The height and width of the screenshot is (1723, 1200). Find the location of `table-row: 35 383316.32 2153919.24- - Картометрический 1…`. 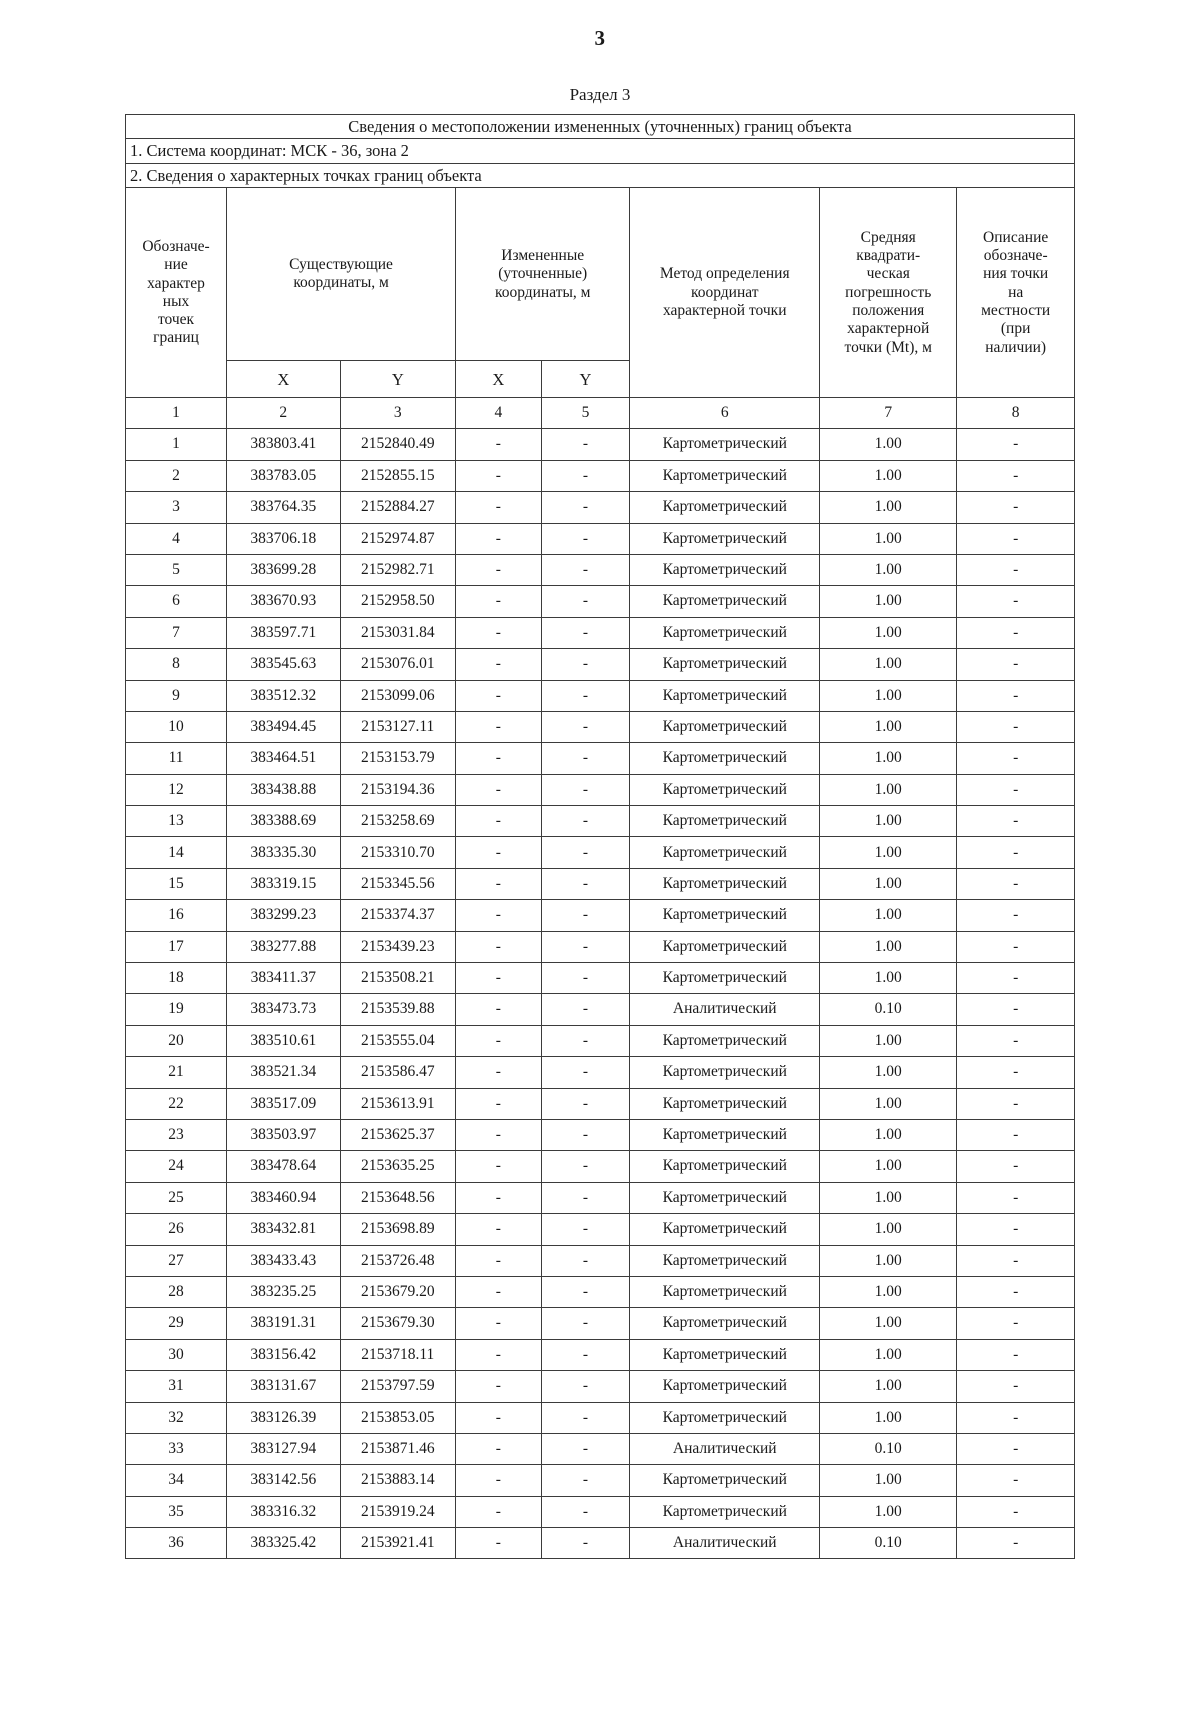

table-row: 35 383316.32 2153919.24- - Картометрический 1… is located at coordinates (599, 1512).